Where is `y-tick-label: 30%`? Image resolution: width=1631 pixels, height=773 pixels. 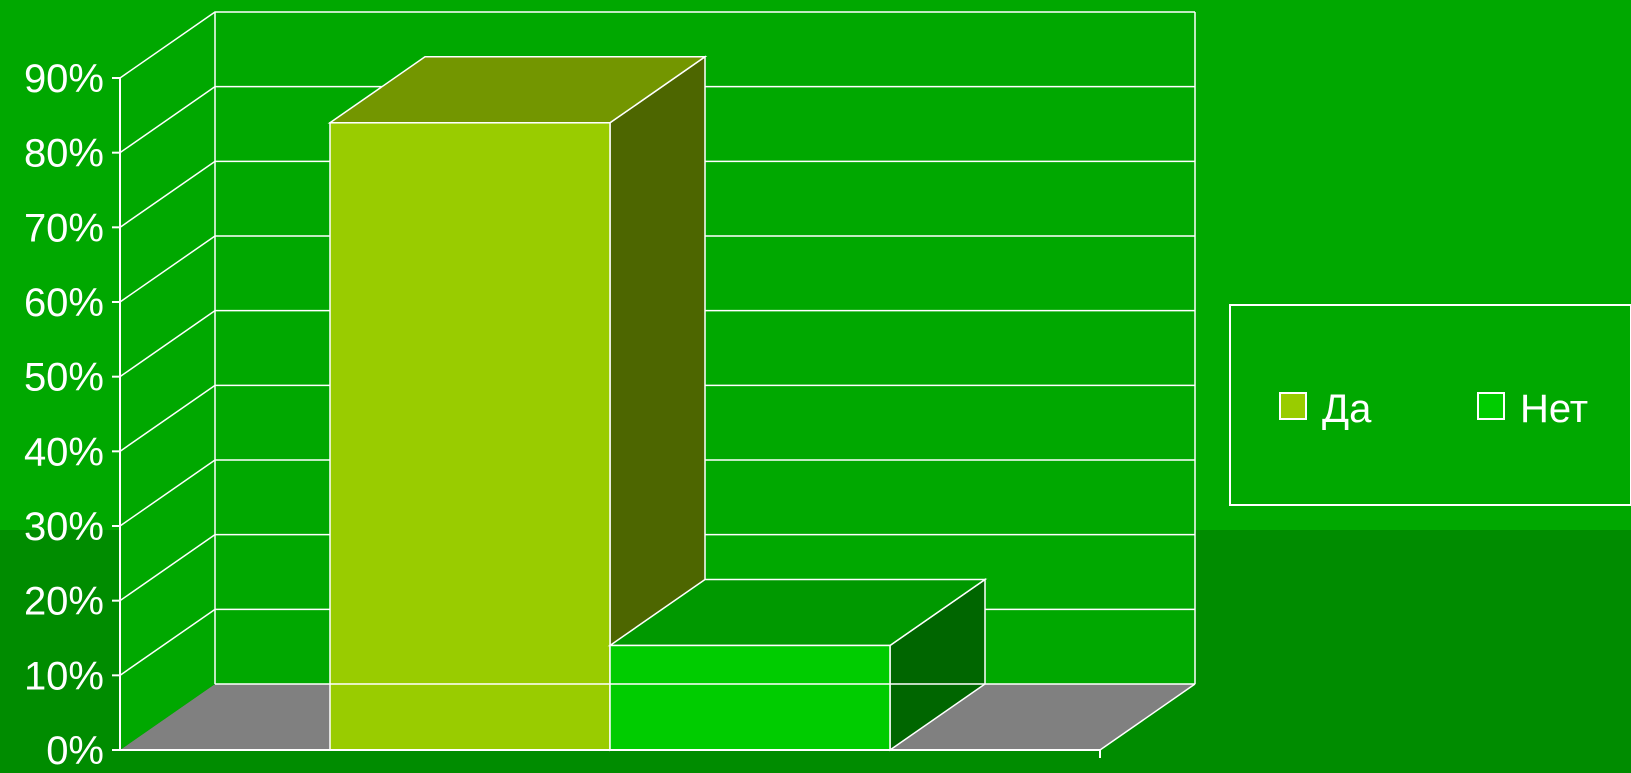 y-tick-label: 30% is located at coordinates (64, 527).